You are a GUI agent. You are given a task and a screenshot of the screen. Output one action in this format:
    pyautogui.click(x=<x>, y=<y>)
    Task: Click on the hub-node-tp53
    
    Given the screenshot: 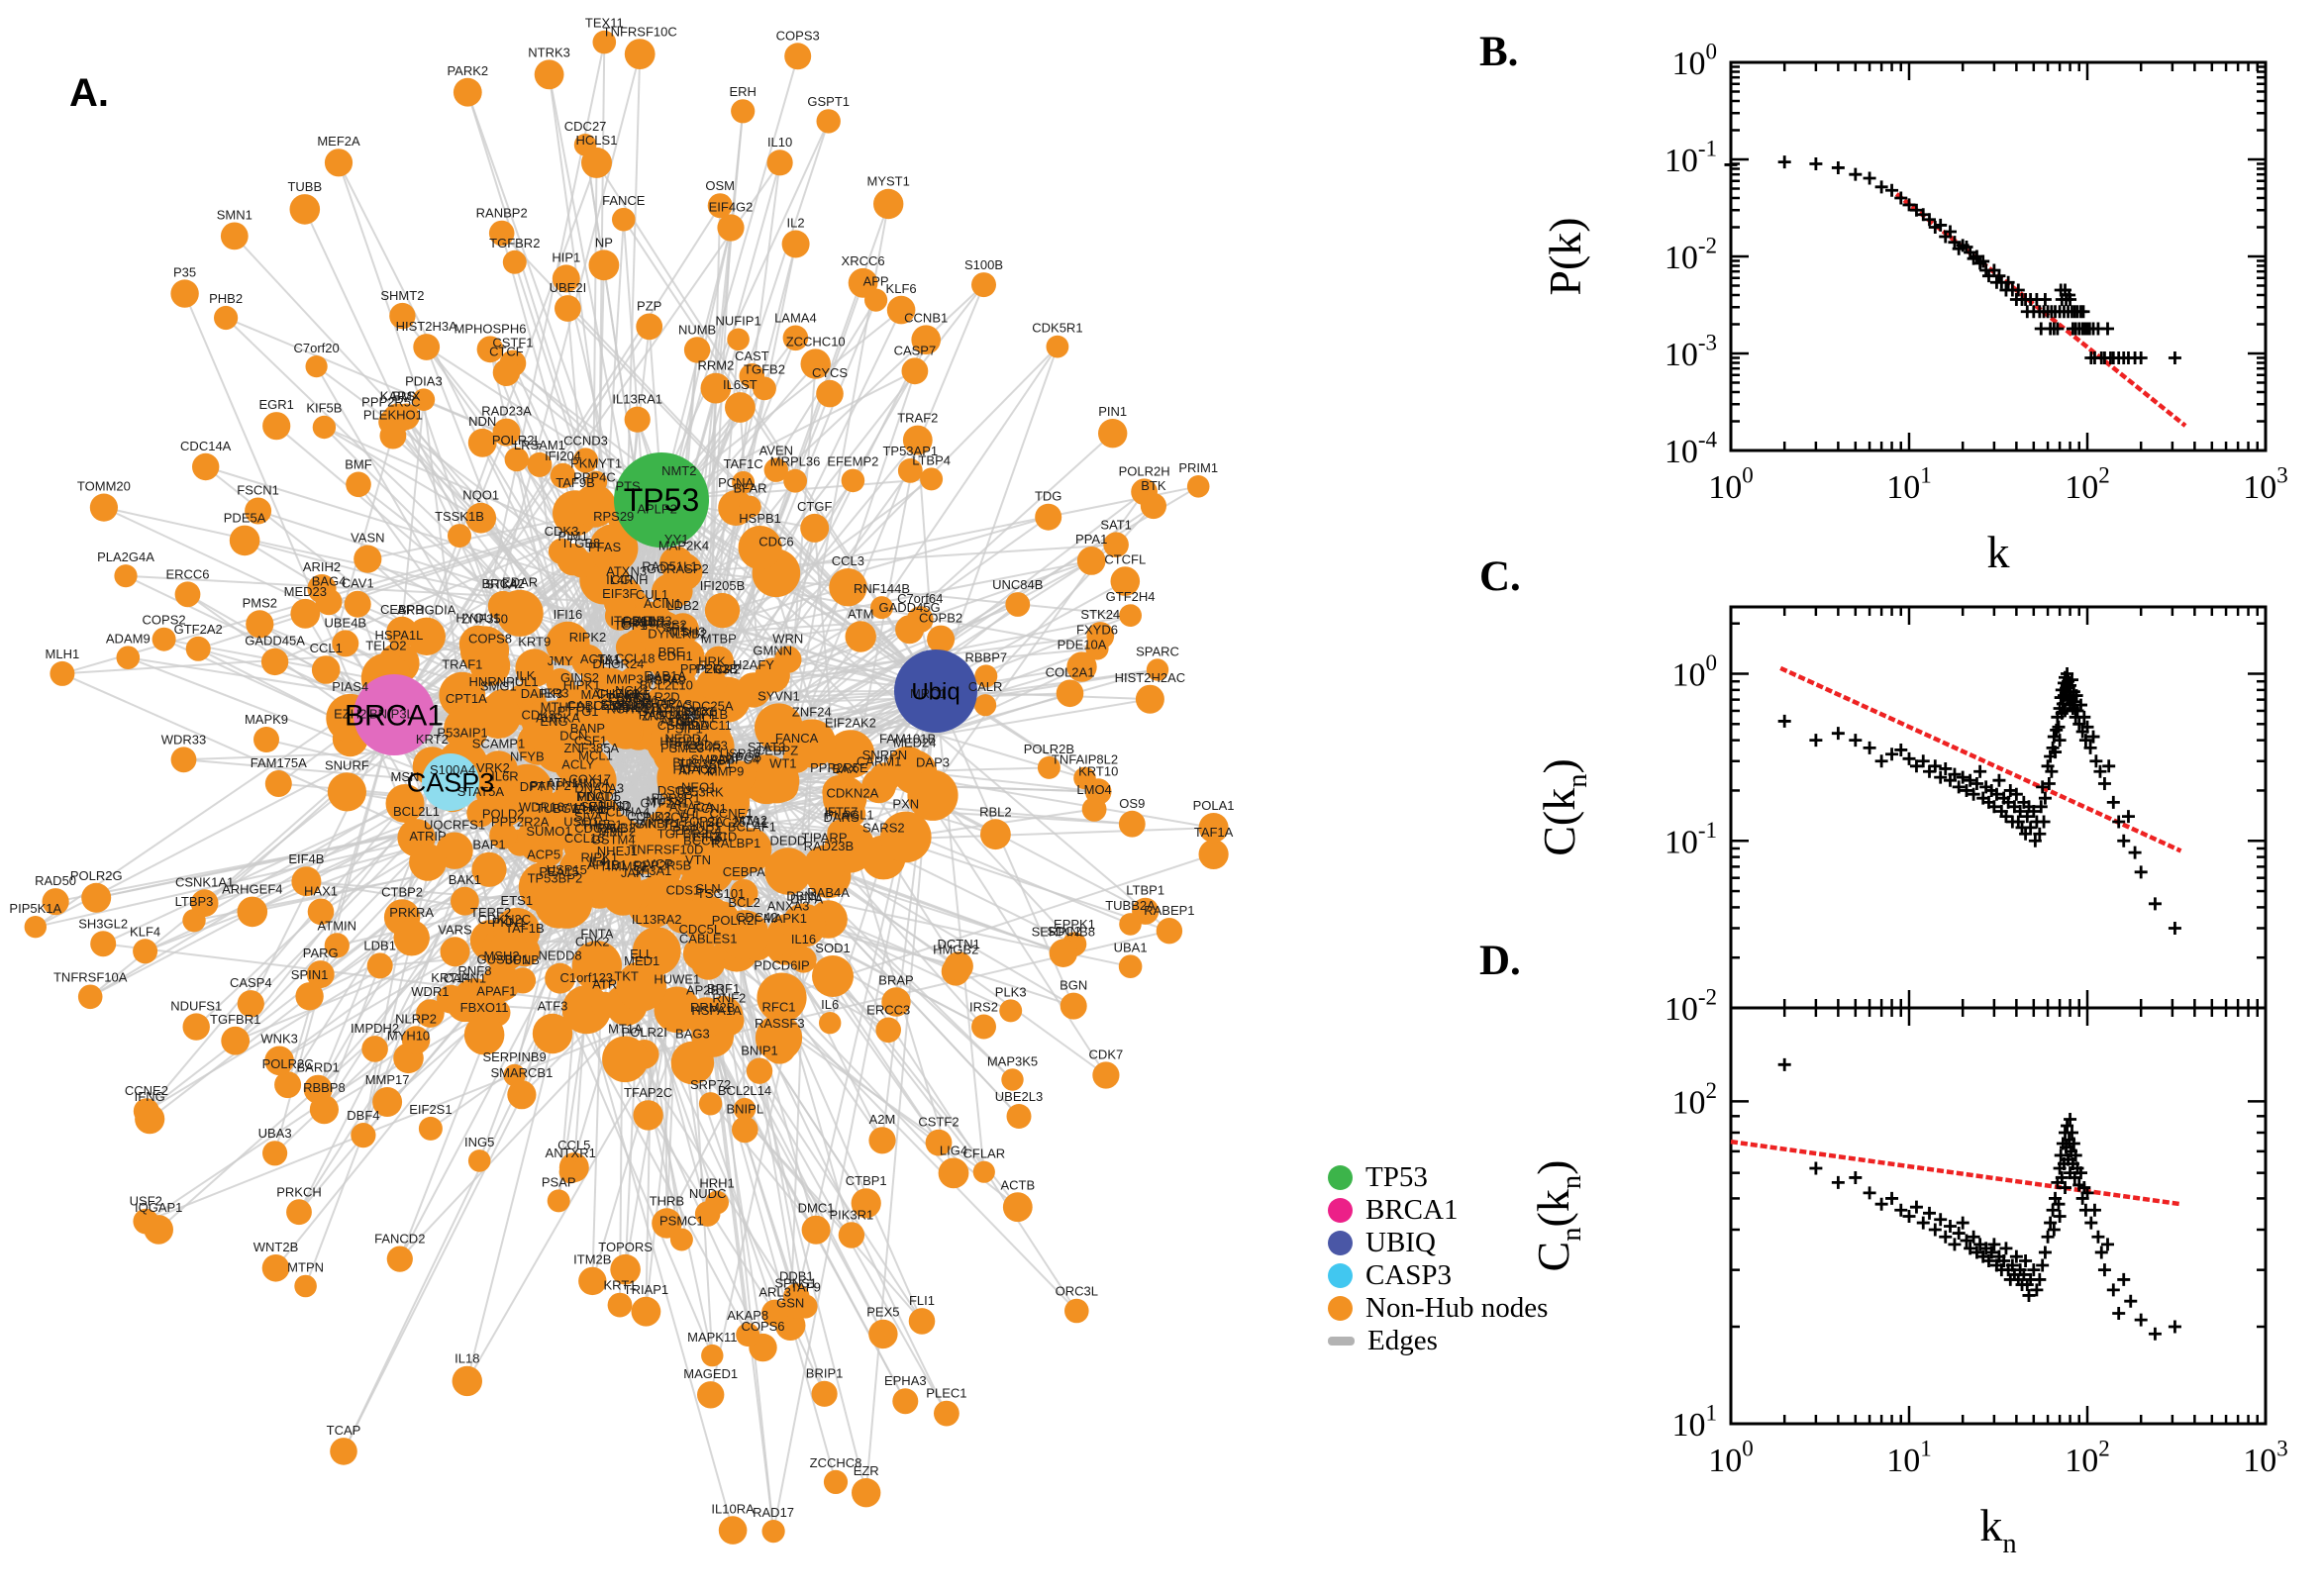 What is the action you would take?
    pyautogui.click(x=661, y=500)
    